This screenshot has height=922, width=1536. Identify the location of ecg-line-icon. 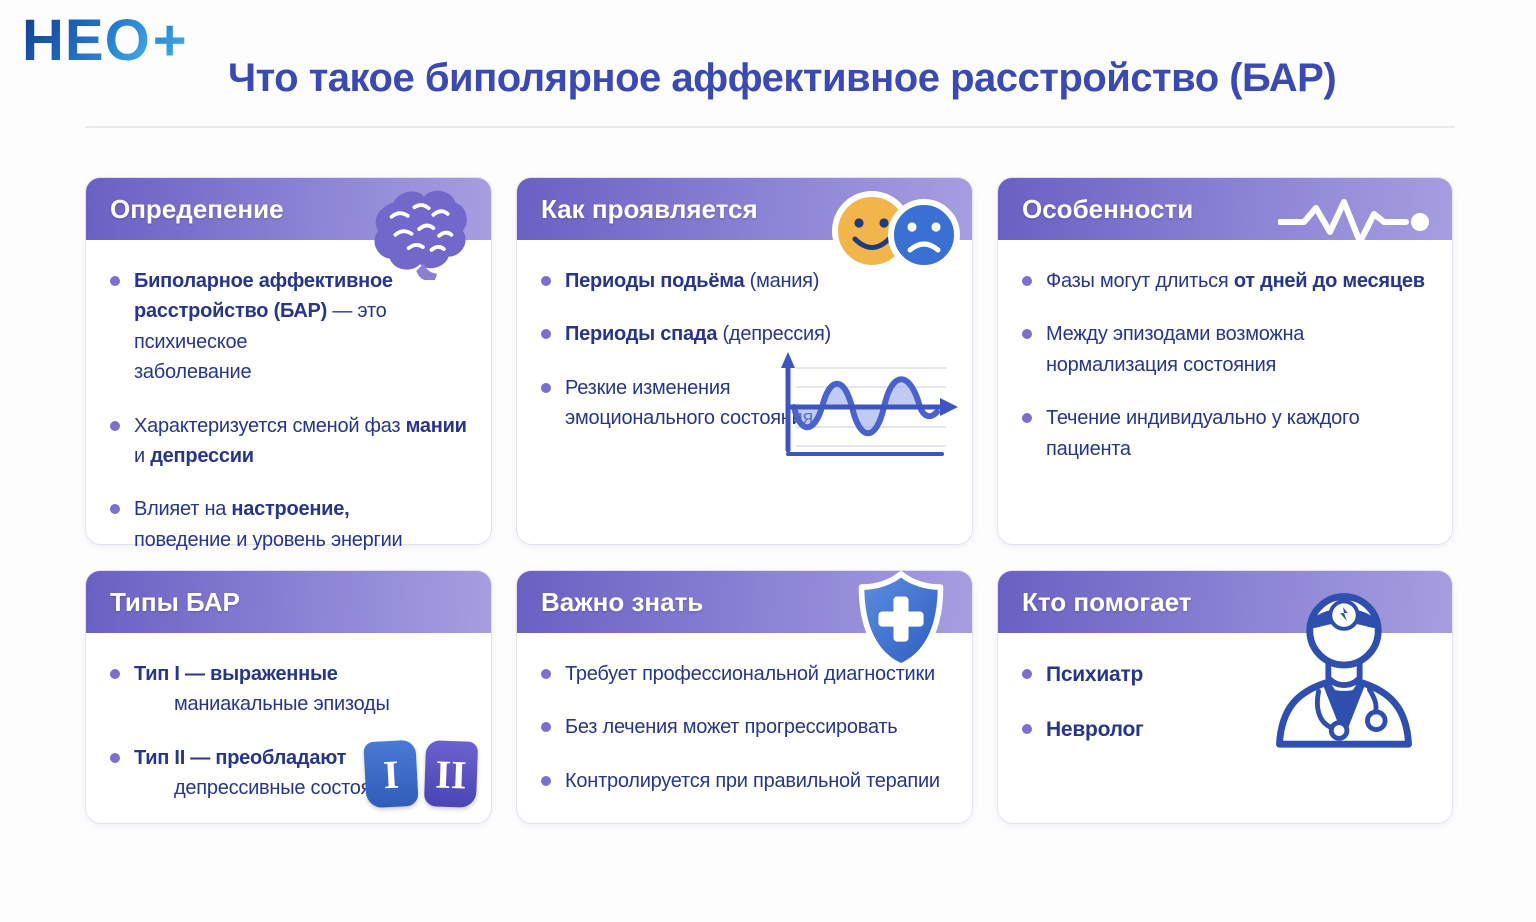
(1356, 224).